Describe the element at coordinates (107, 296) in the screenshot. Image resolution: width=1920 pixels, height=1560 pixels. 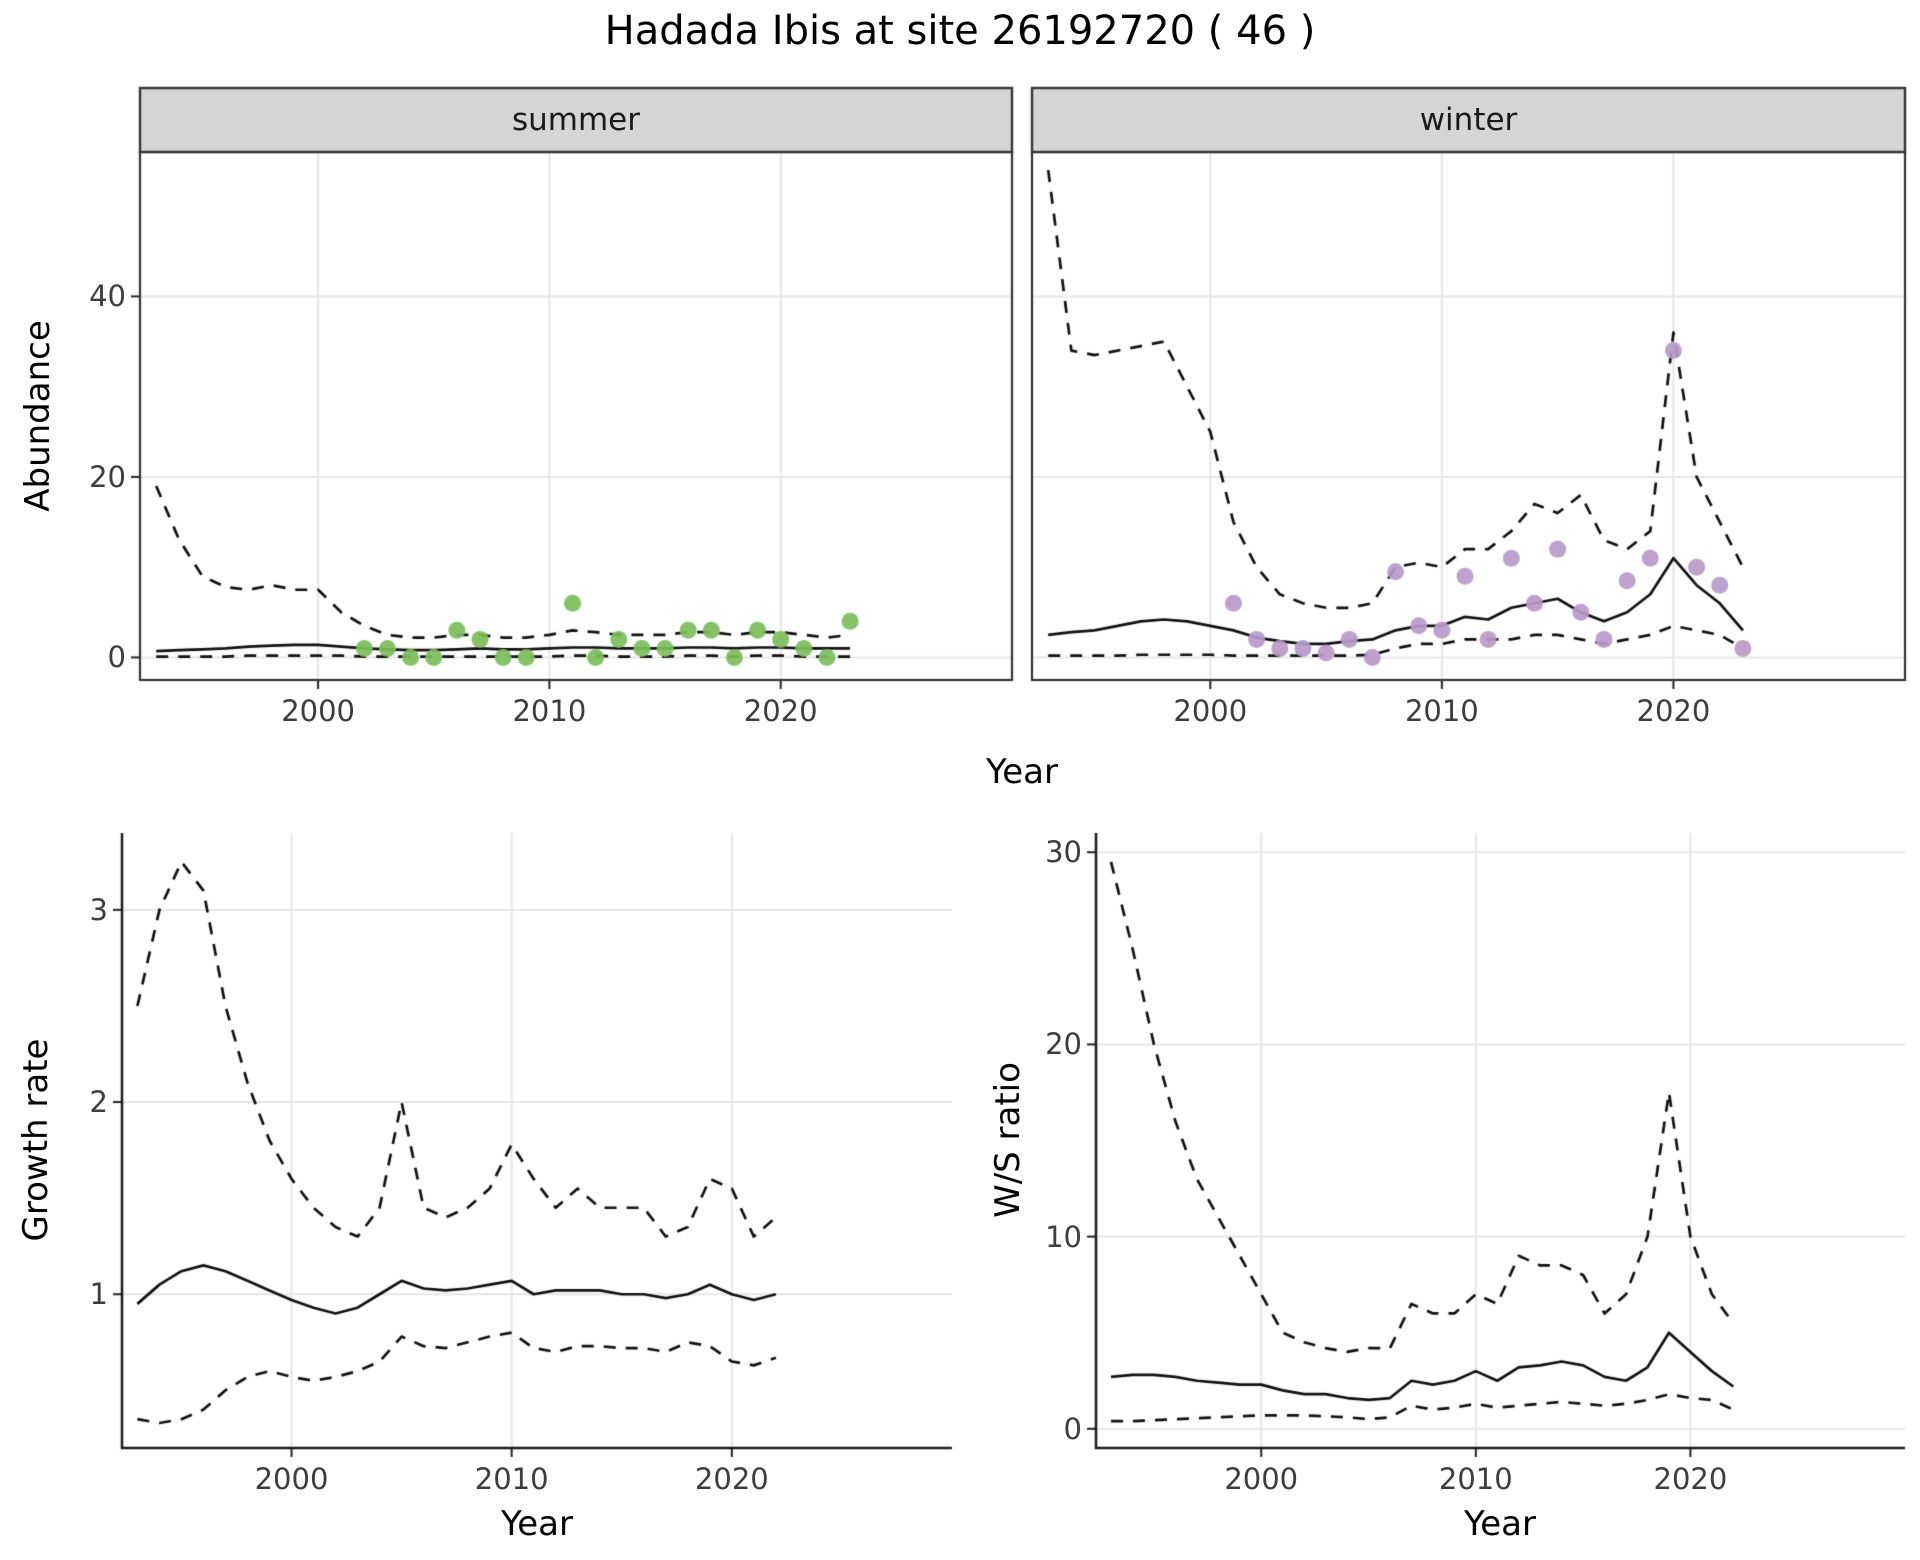
I see `y-tick-label: 40` at that location.